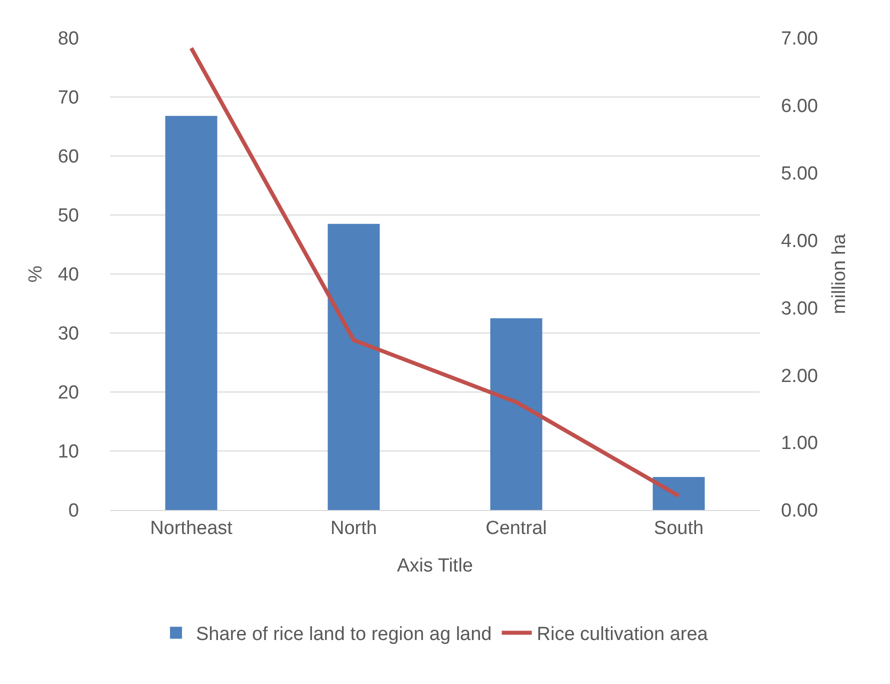 Image resolution: width=890 pixels, height=684 pixels. I want to click on x-tick-label: North, so click(353, 528).